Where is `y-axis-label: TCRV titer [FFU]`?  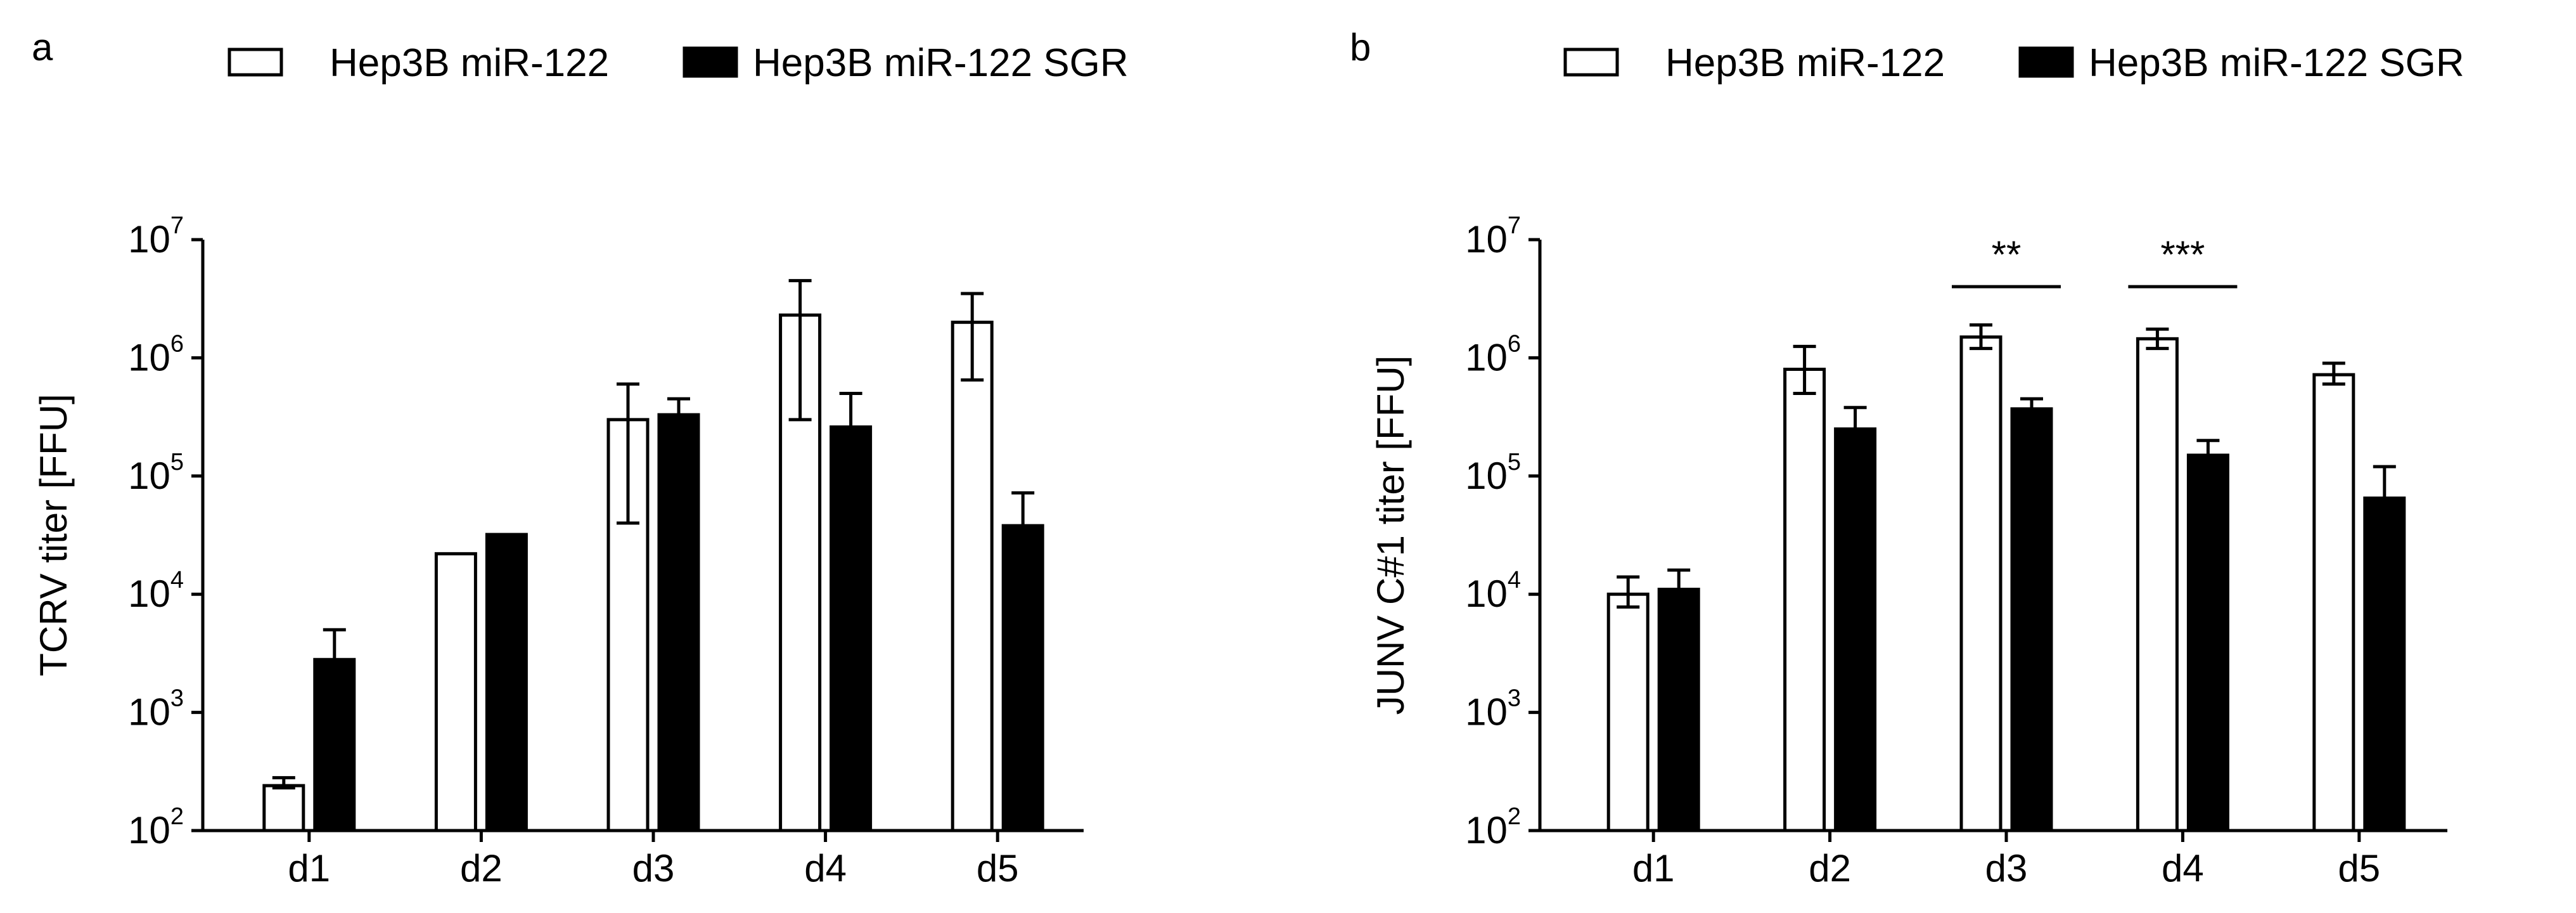
y-axis-label: TCRV titer [FFU] is located at coordinates (53, 535).